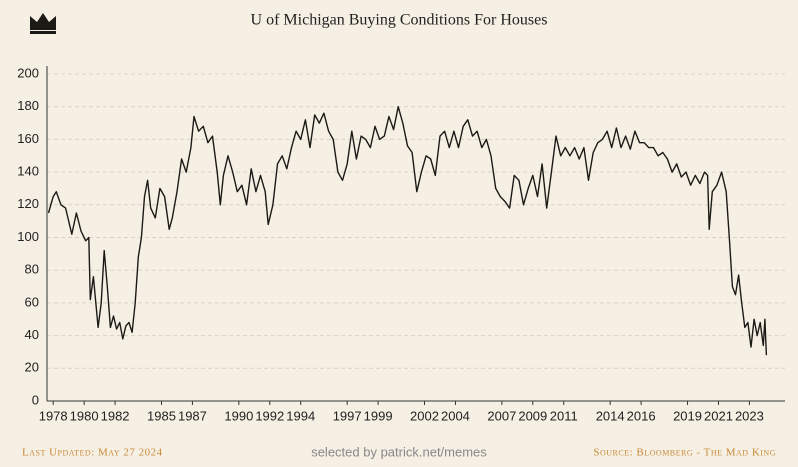 The height and width of the screenshot is (467, 798). I want to click on x-tick-label: 2011, so click(564, 415).